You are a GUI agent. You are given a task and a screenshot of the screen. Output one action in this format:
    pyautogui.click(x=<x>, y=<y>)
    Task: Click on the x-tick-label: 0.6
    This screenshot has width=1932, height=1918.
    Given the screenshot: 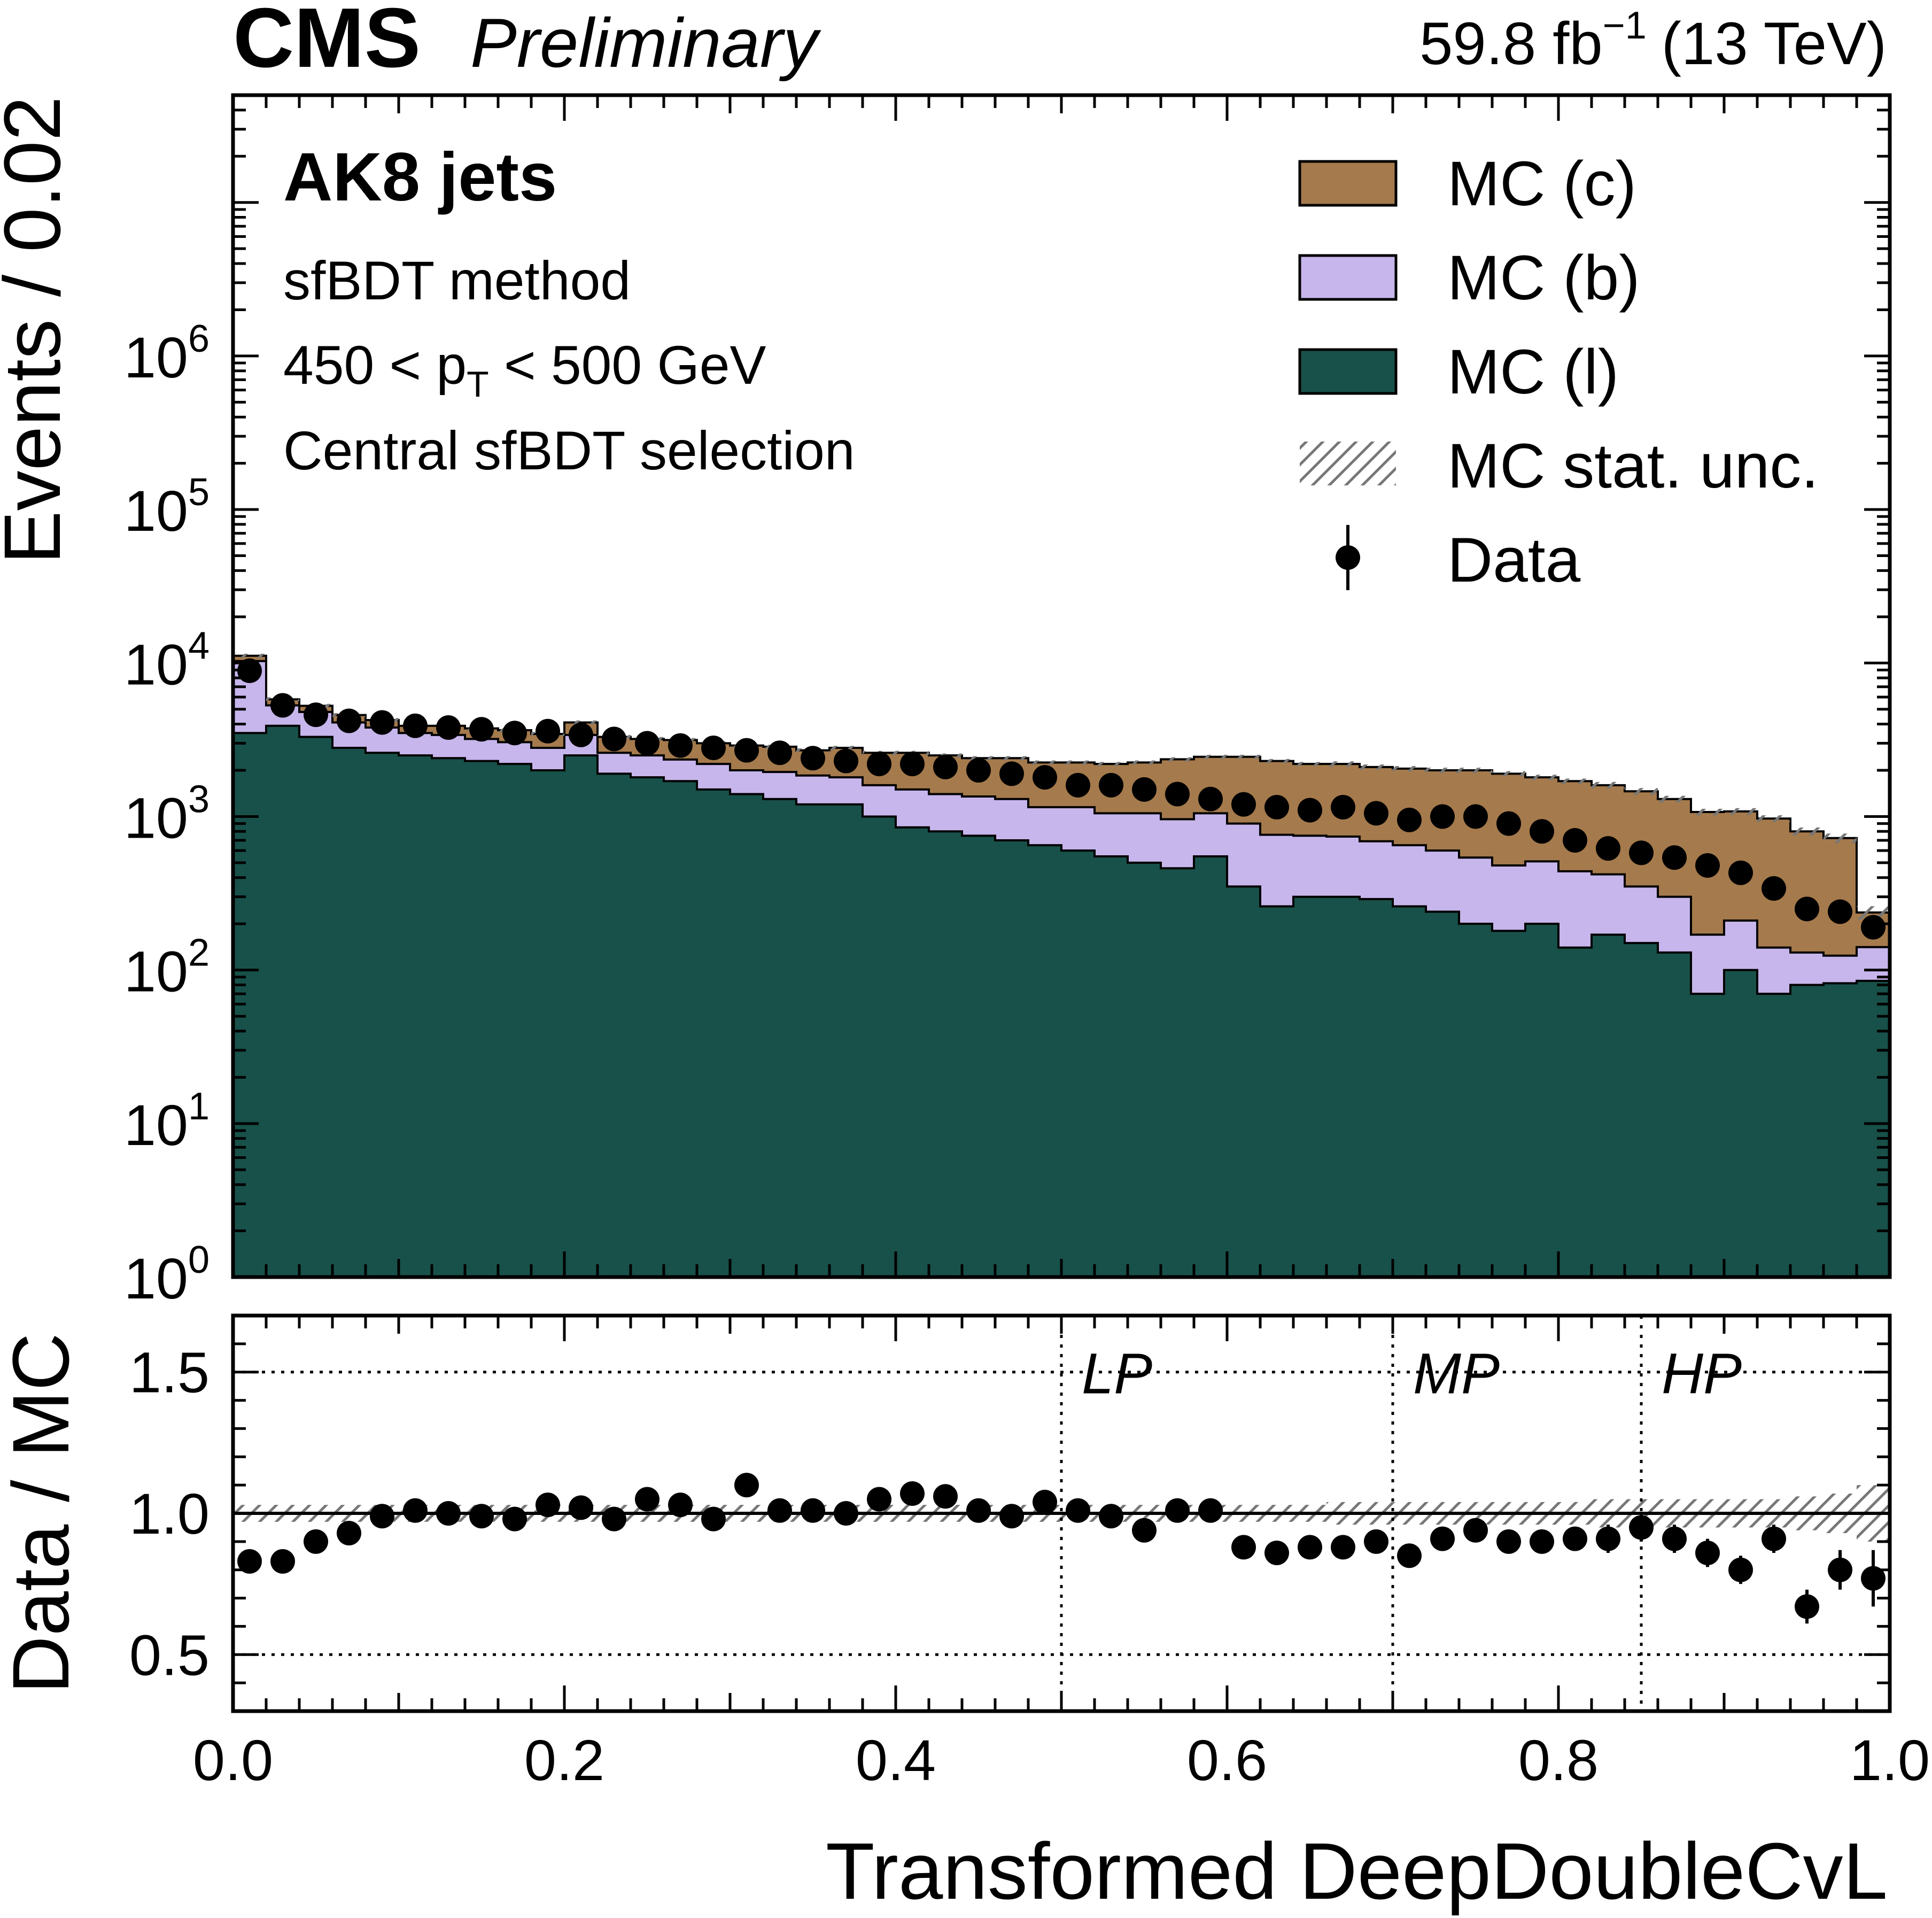 What is the action you would take?
    pyautogui.click(x=1227, y=1760)
    